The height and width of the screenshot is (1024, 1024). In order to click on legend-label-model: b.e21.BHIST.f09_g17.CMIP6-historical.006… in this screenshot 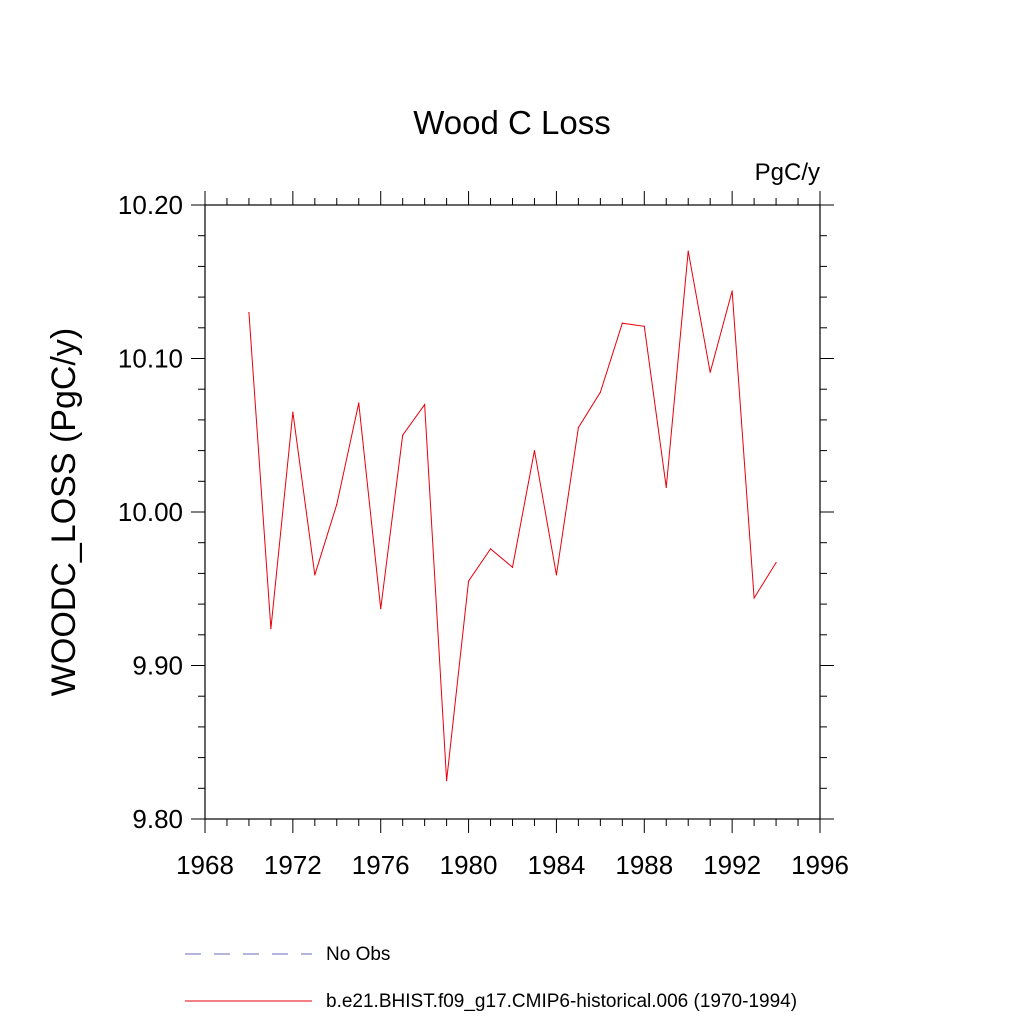, I will do `click(561, 1001)`.